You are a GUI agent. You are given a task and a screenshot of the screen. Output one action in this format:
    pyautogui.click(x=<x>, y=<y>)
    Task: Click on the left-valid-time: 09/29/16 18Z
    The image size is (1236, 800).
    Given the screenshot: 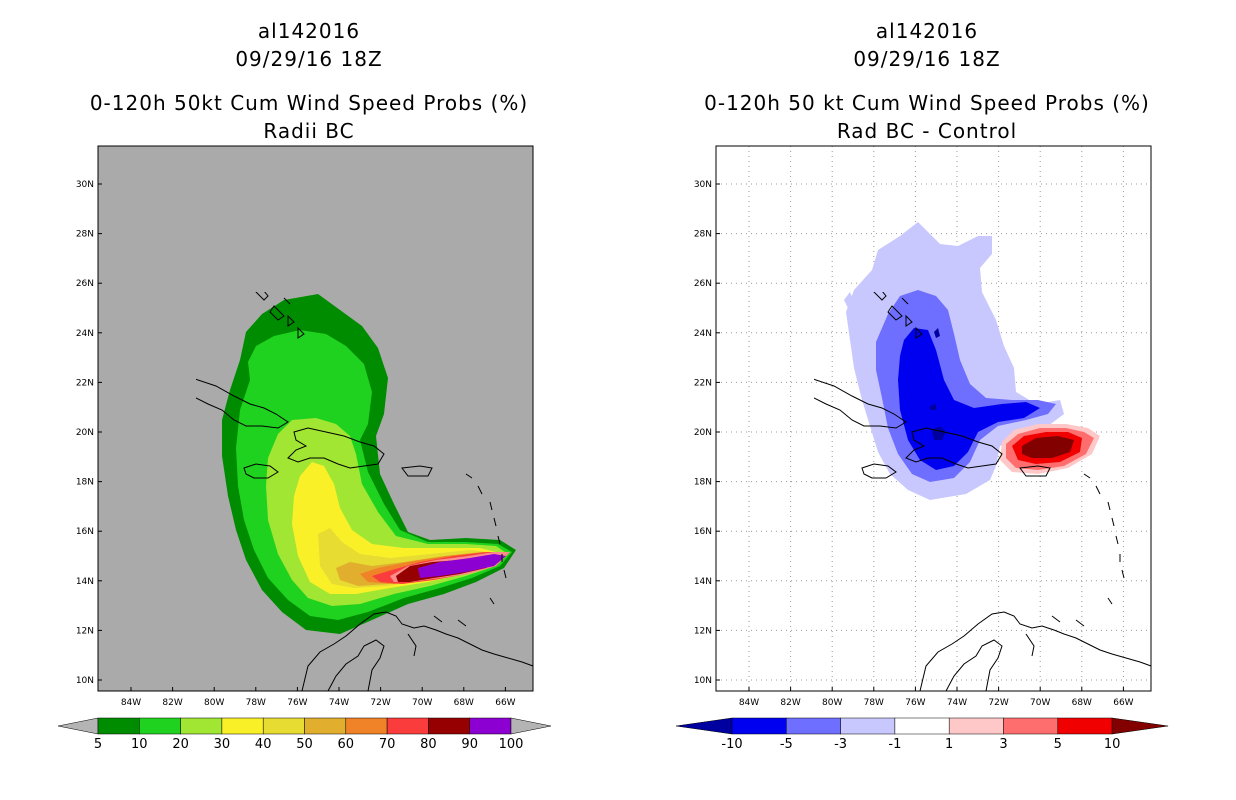 What is the action you would take?
    pyautogui.click(x=309, y=59)
    